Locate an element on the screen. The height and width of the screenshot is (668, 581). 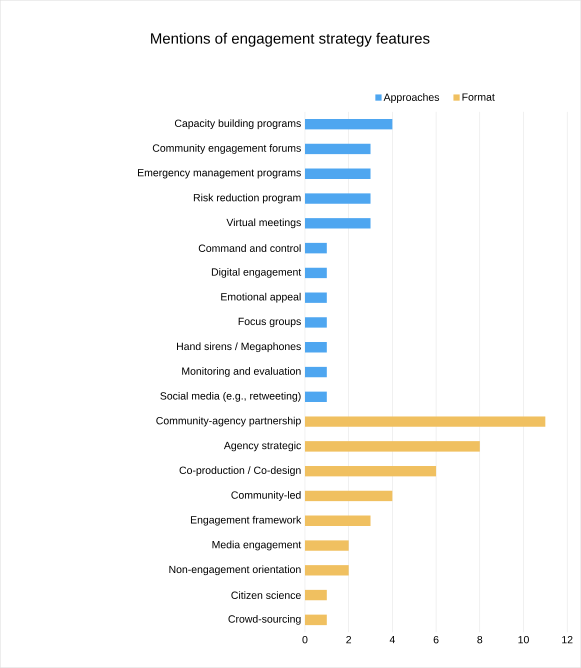
y-tick-label: Capacity building programs is located at coordinates (237, 124).